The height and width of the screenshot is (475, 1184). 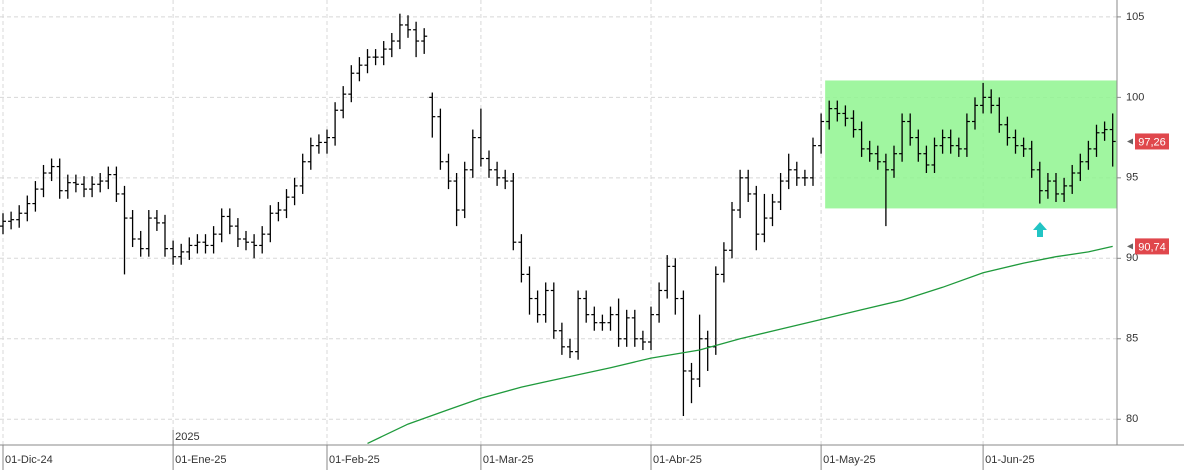 What do you see at coordinates (1132, 178) in the screenshot?
I see `y-tick-label: 95` at bounding box center [1132, 178].